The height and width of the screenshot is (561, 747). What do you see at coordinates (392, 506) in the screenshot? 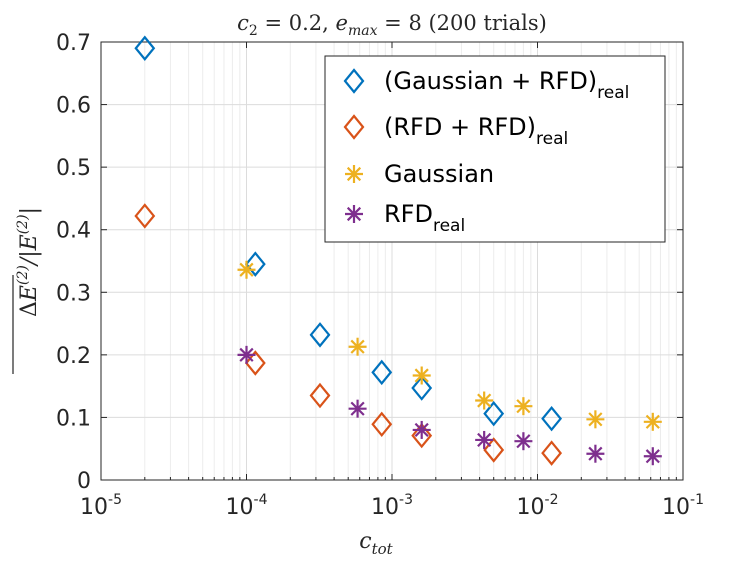
I see `x-tick-label: 10⁻³` at bounding box center [392, 506].